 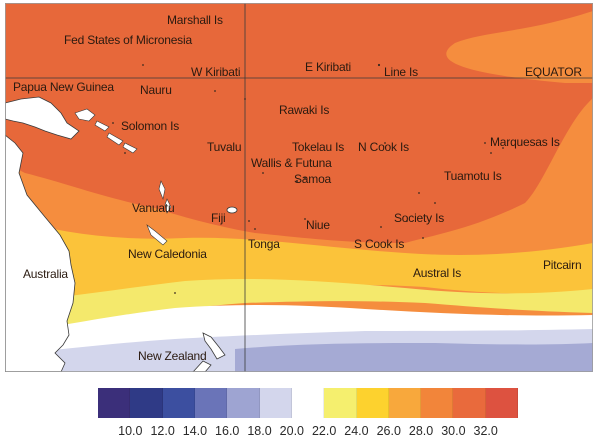 What do you see at coordinates (291, 163) in the screenshot?
I see `label-wallis-futuna: Wallis & Futuna` at bounding box center [291, 163].